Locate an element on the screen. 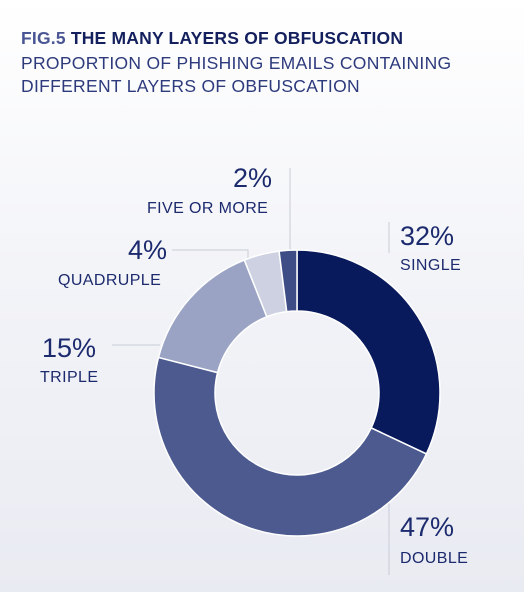  figure-number: FIG.5 is located at coordinates (43, 38).